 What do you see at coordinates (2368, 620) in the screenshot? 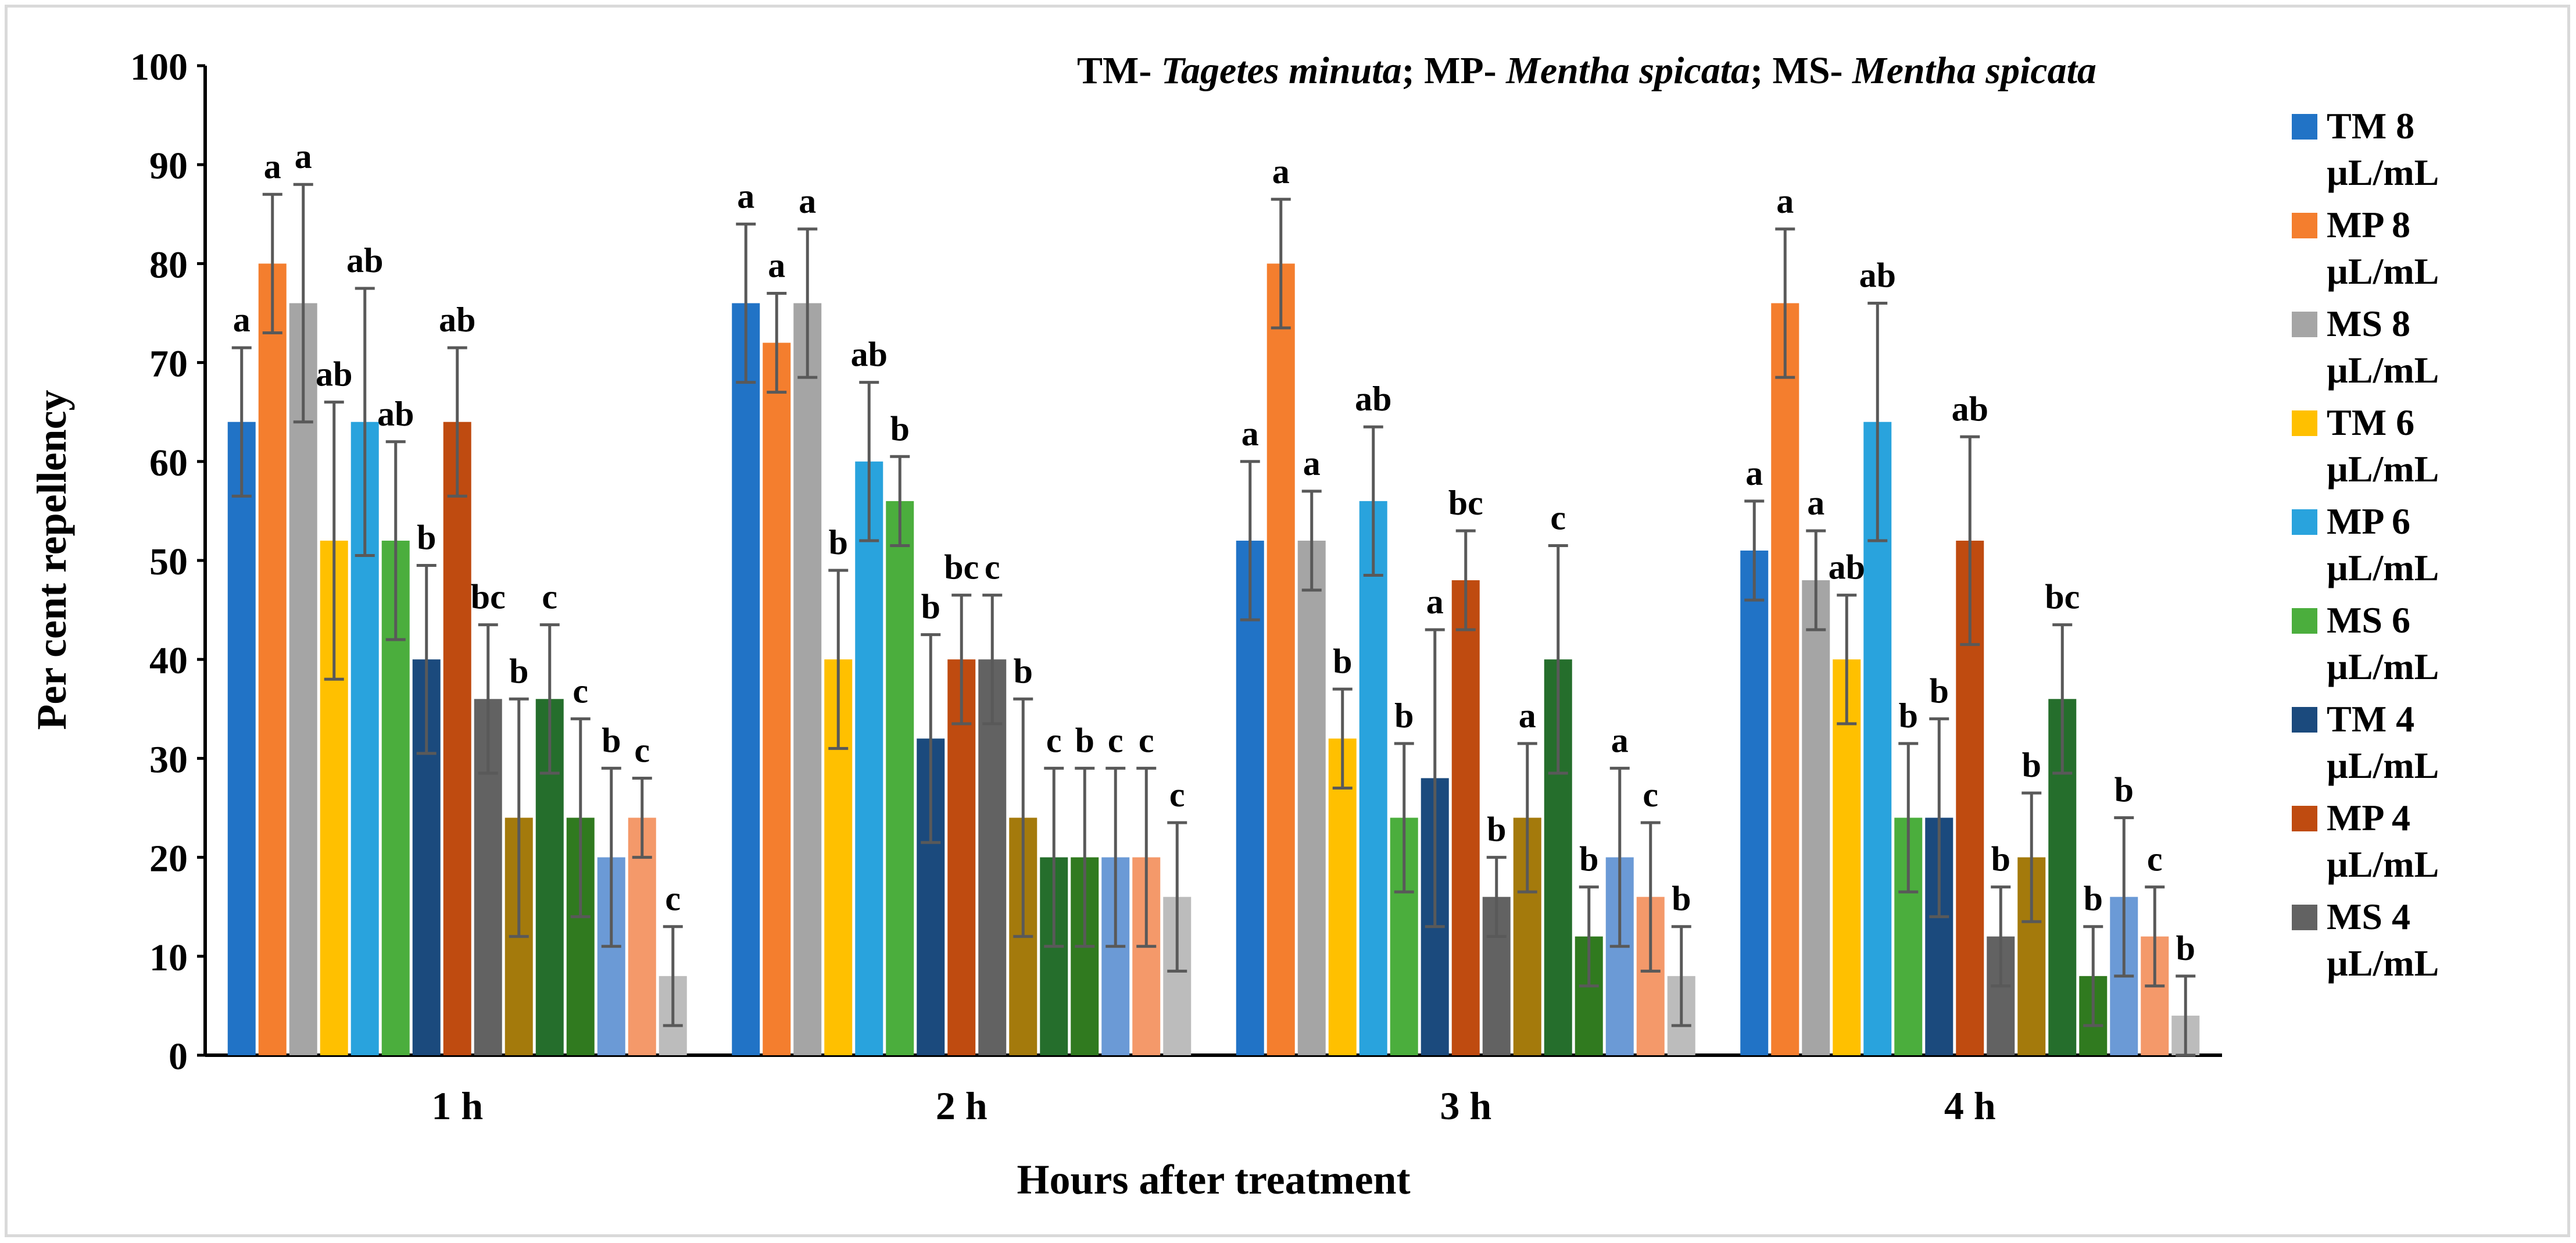
I see `legend-label: MS 6` at bounding box center [2368, 620].